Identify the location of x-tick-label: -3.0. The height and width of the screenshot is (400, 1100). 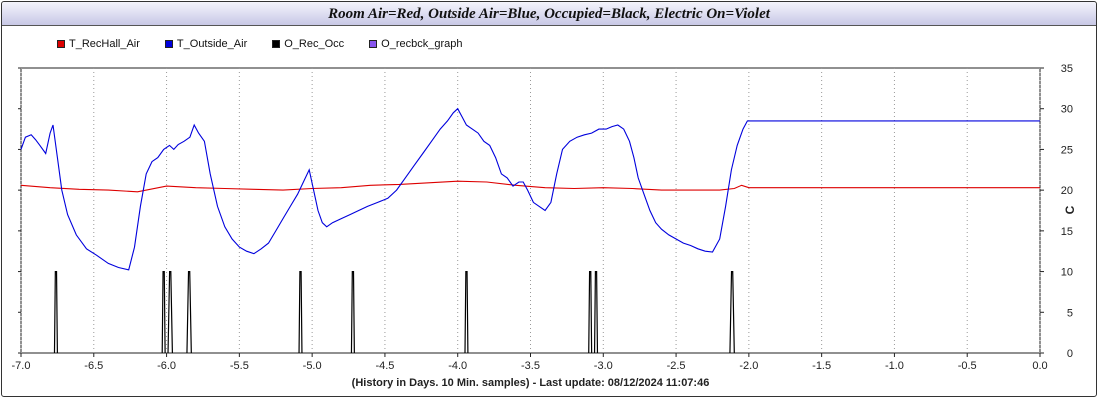
(603, 366).